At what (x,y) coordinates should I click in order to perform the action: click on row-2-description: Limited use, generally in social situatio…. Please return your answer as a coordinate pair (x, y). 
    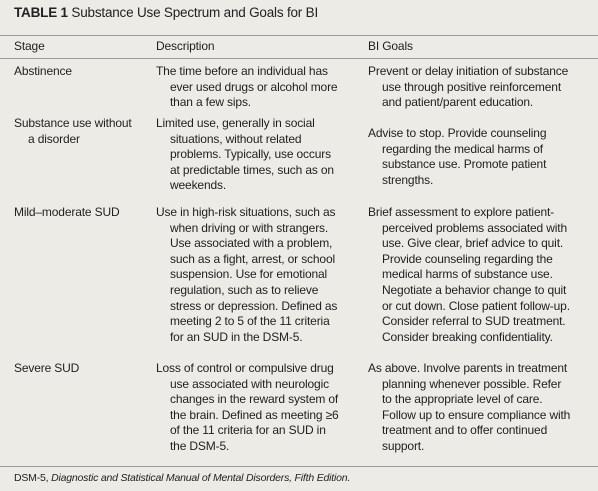
    Looking at the image, I should click on (245, 155).